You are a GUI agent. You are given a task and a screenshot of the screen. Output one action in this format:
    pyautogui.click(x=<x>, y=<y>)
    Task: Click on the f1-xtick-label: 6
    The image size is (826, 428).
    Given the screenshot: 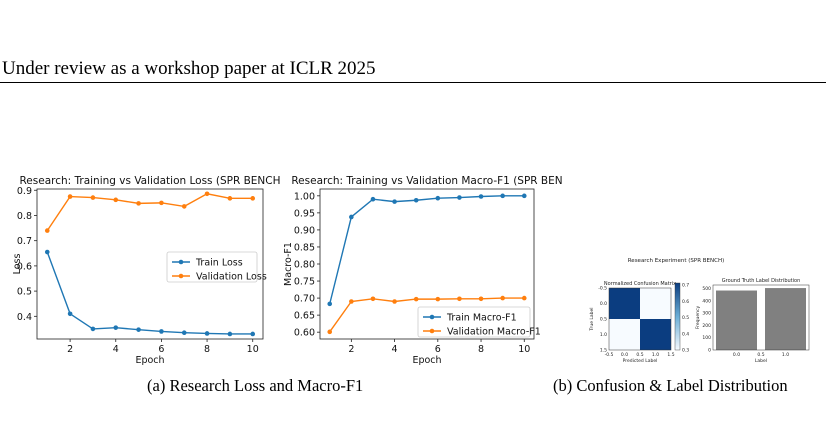 What is the action you would take?
    pyautogui.click(x=438, y=349)
    